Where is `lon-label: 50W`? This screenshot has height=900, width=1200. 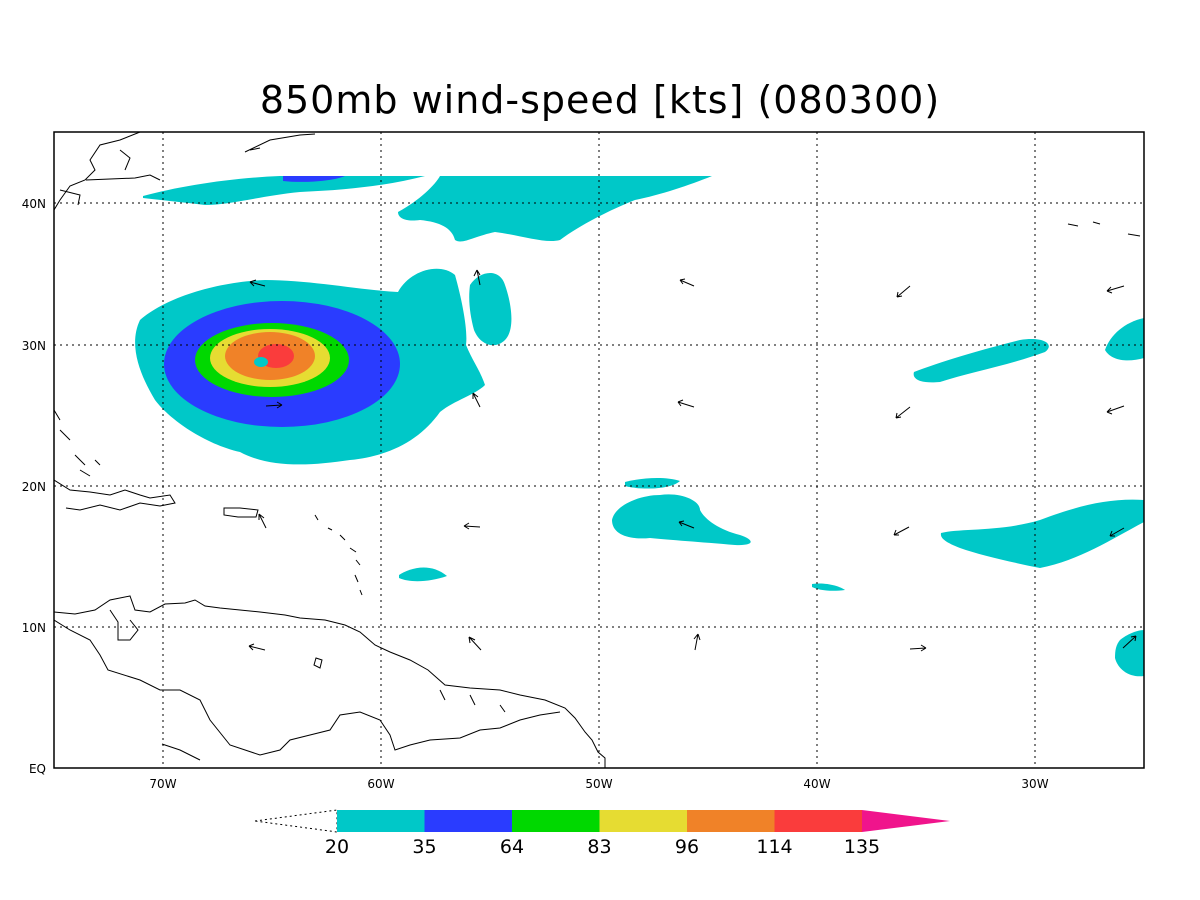 lon-label: 50W is located at coordinates (598, 784).